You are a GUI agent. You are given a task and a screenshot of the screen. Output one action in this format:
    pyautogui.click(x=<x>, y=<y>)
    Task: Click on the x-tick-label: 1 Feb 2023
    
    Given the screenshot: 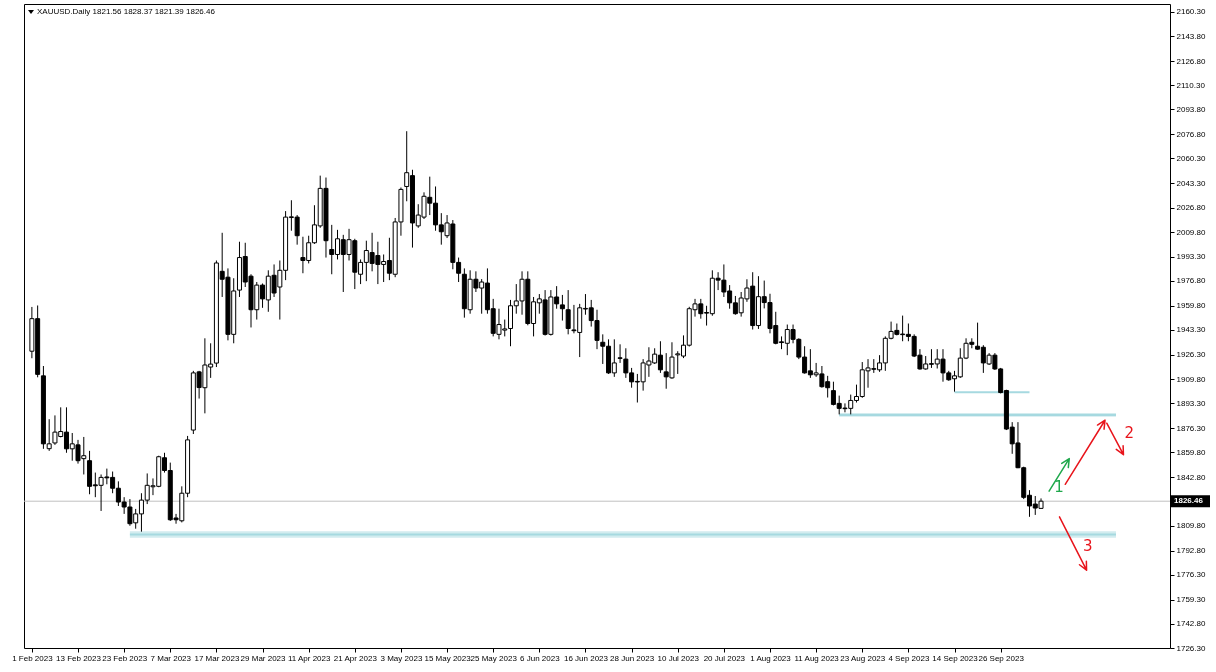 What is the action you would take?
    pyautogui.click(x=33, y=658)
    